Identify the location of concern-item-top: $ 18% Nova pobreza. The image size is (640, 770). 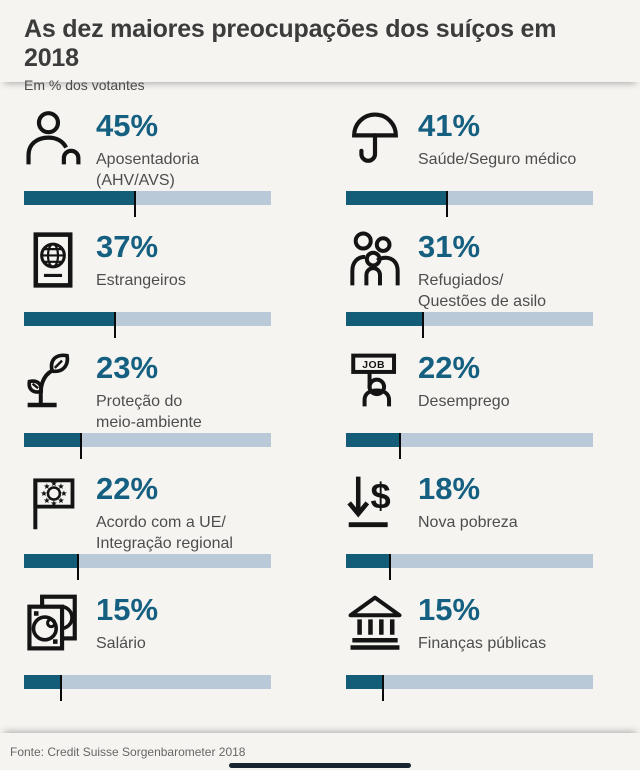
(469, 498).